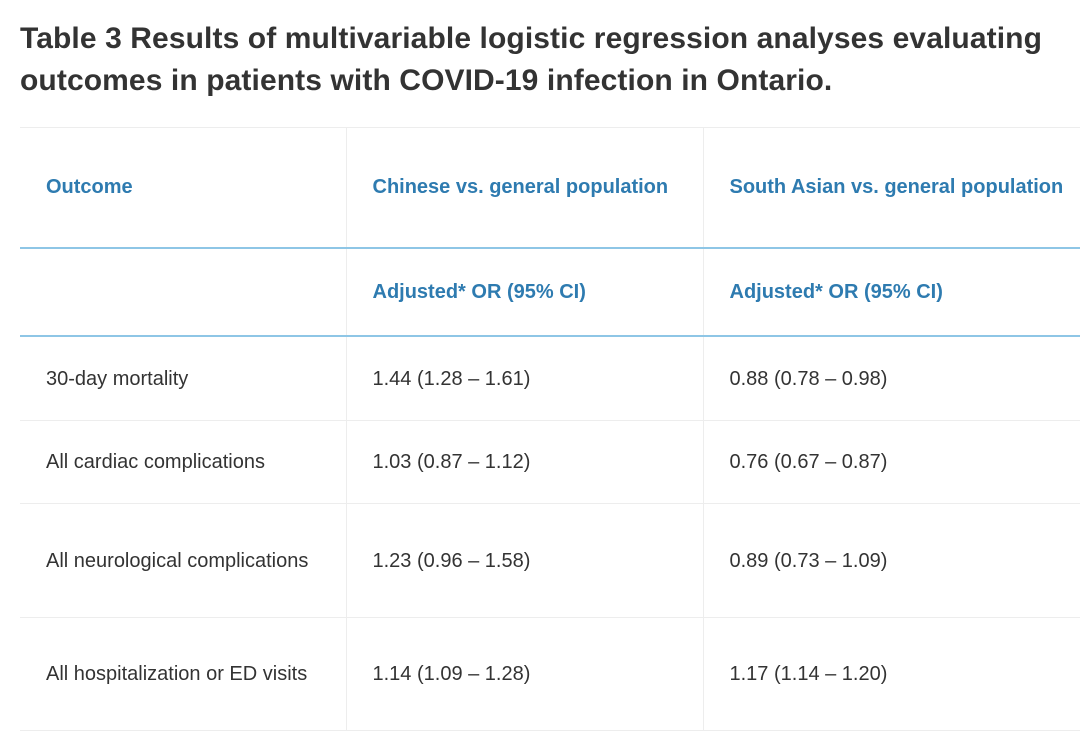  I want to click on south-asian-or-cell: 0.76 (0.67 – 0.87), so click(891, 462).